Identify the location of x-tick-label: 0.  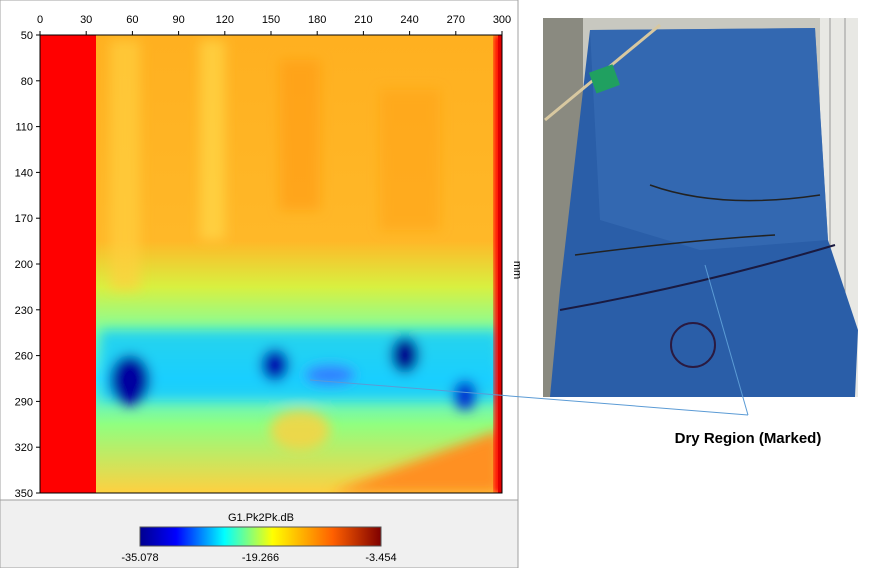
(40, 20).